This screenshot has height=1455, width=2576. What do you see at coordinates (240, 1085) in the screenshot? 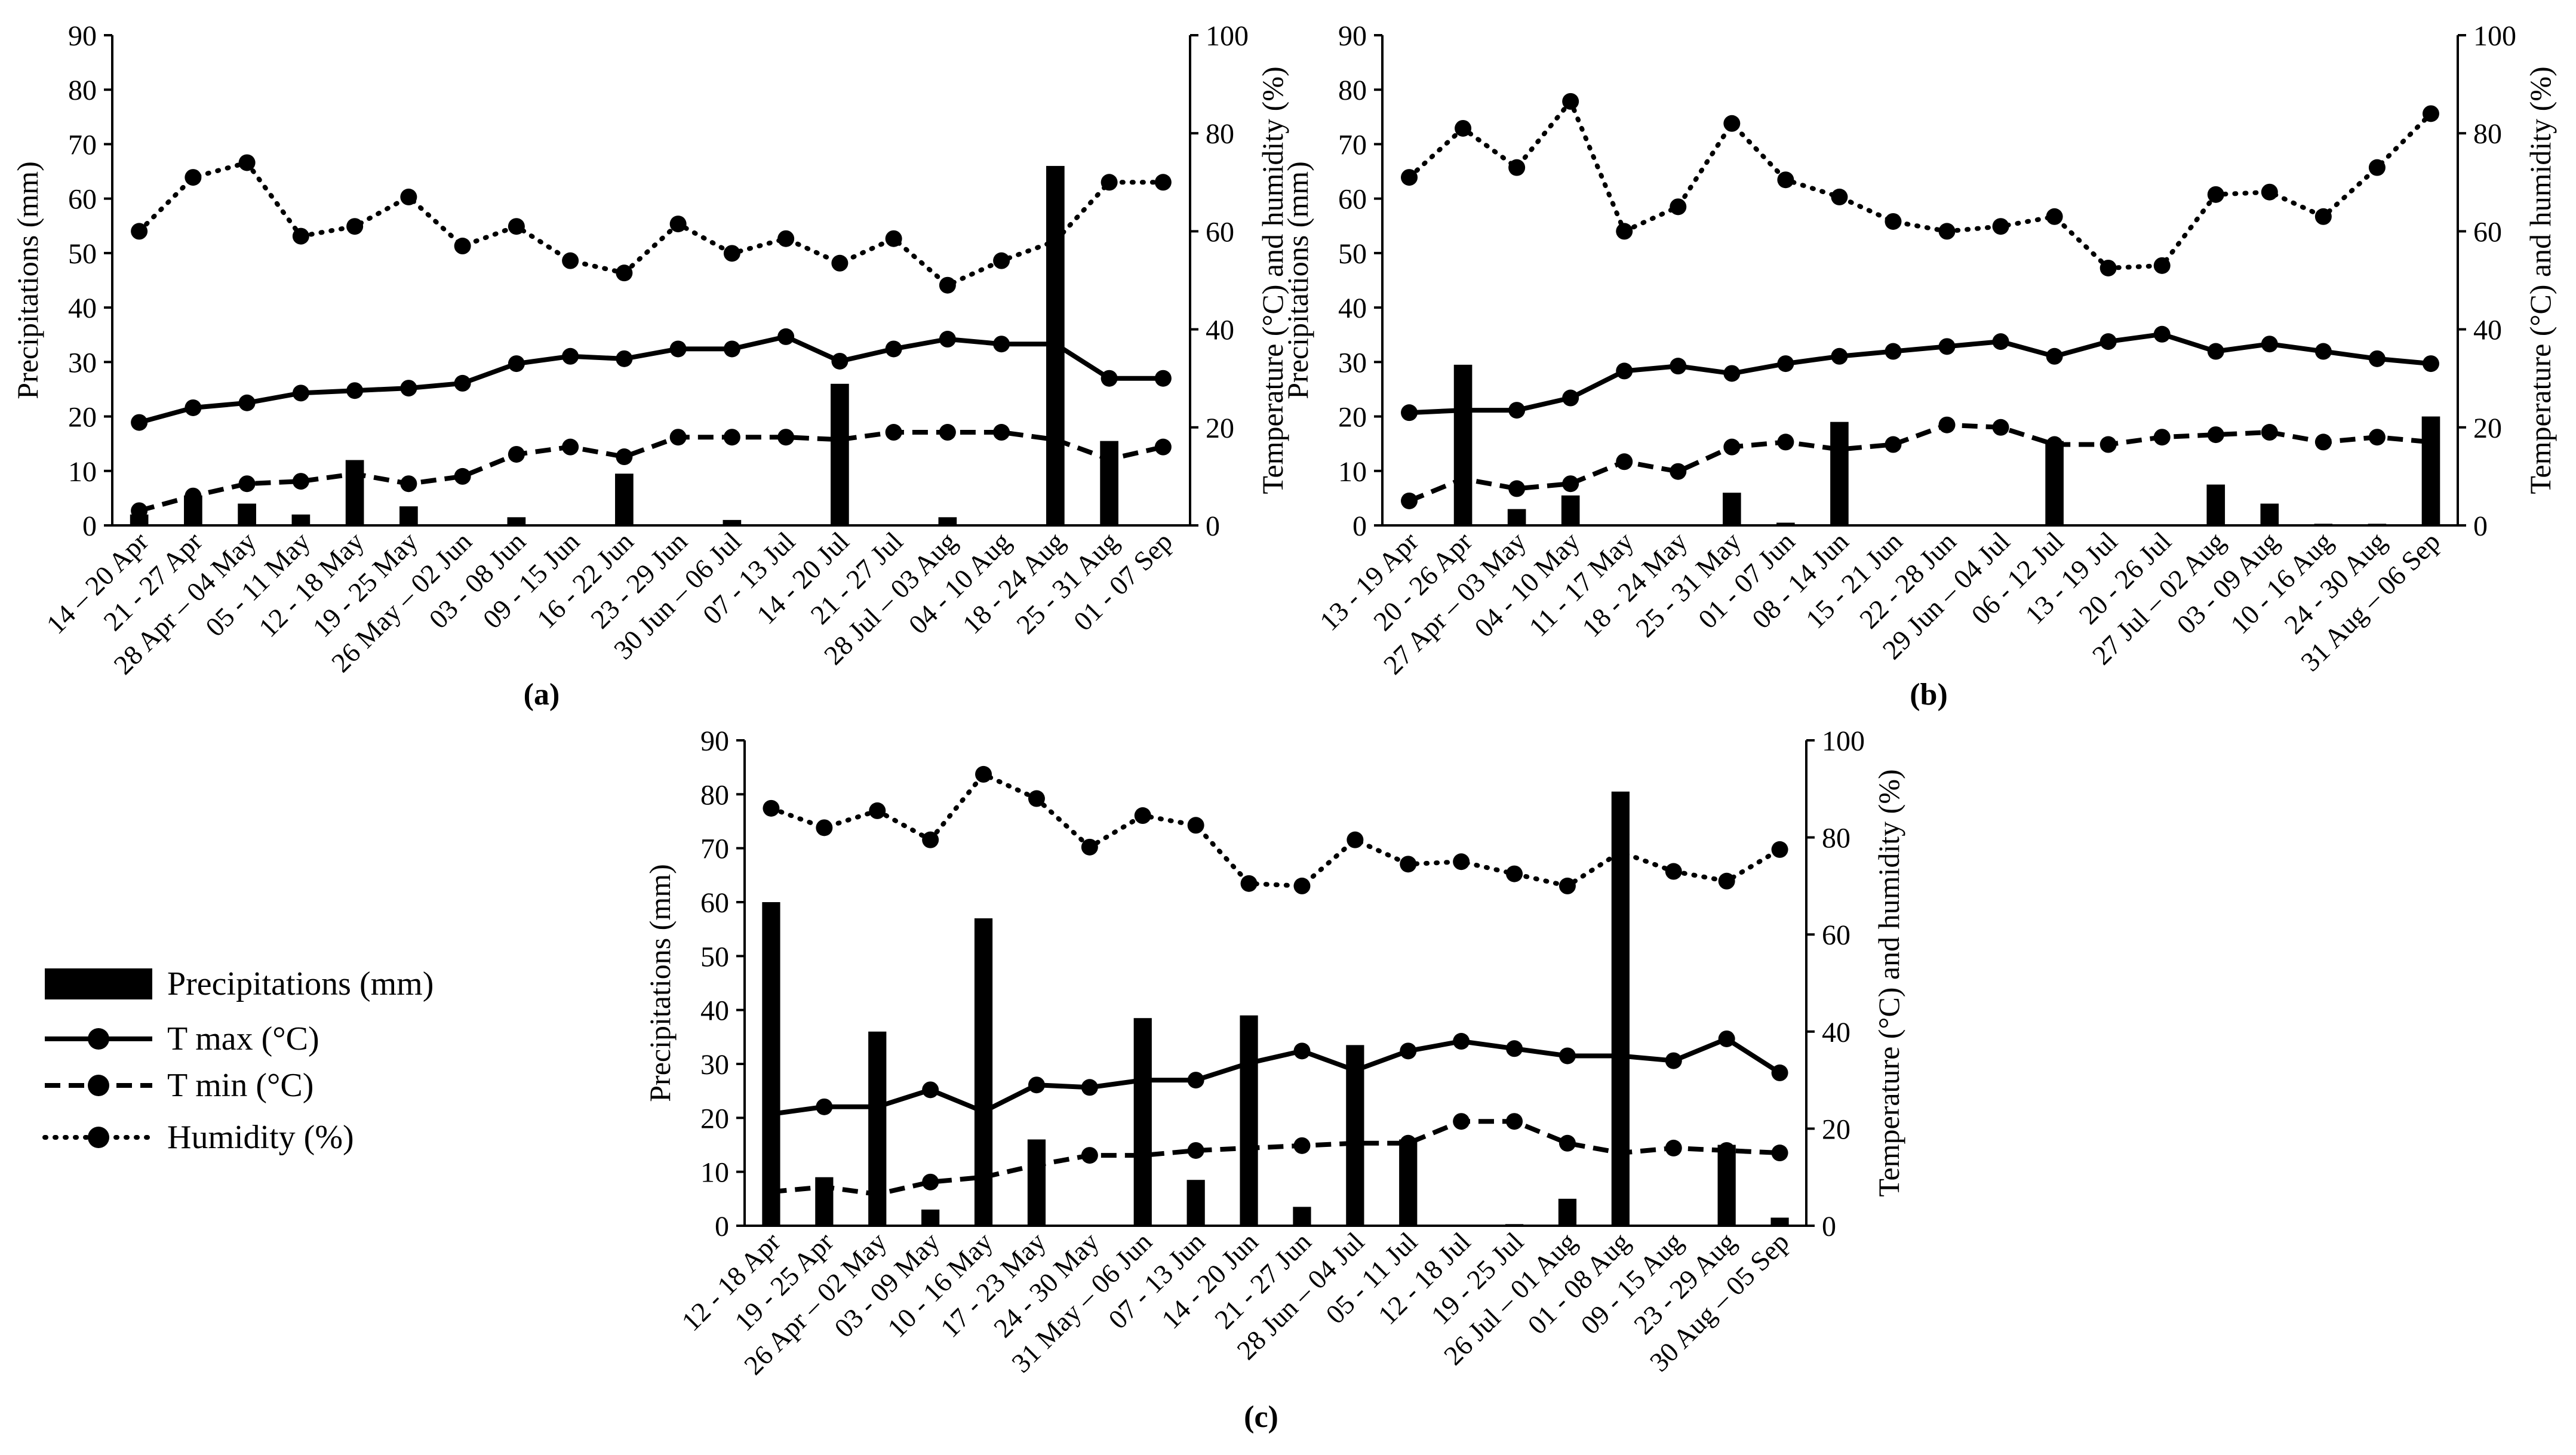
I see `legend-label-tmin: T min (°C)` at bounding box center [240, 1085].